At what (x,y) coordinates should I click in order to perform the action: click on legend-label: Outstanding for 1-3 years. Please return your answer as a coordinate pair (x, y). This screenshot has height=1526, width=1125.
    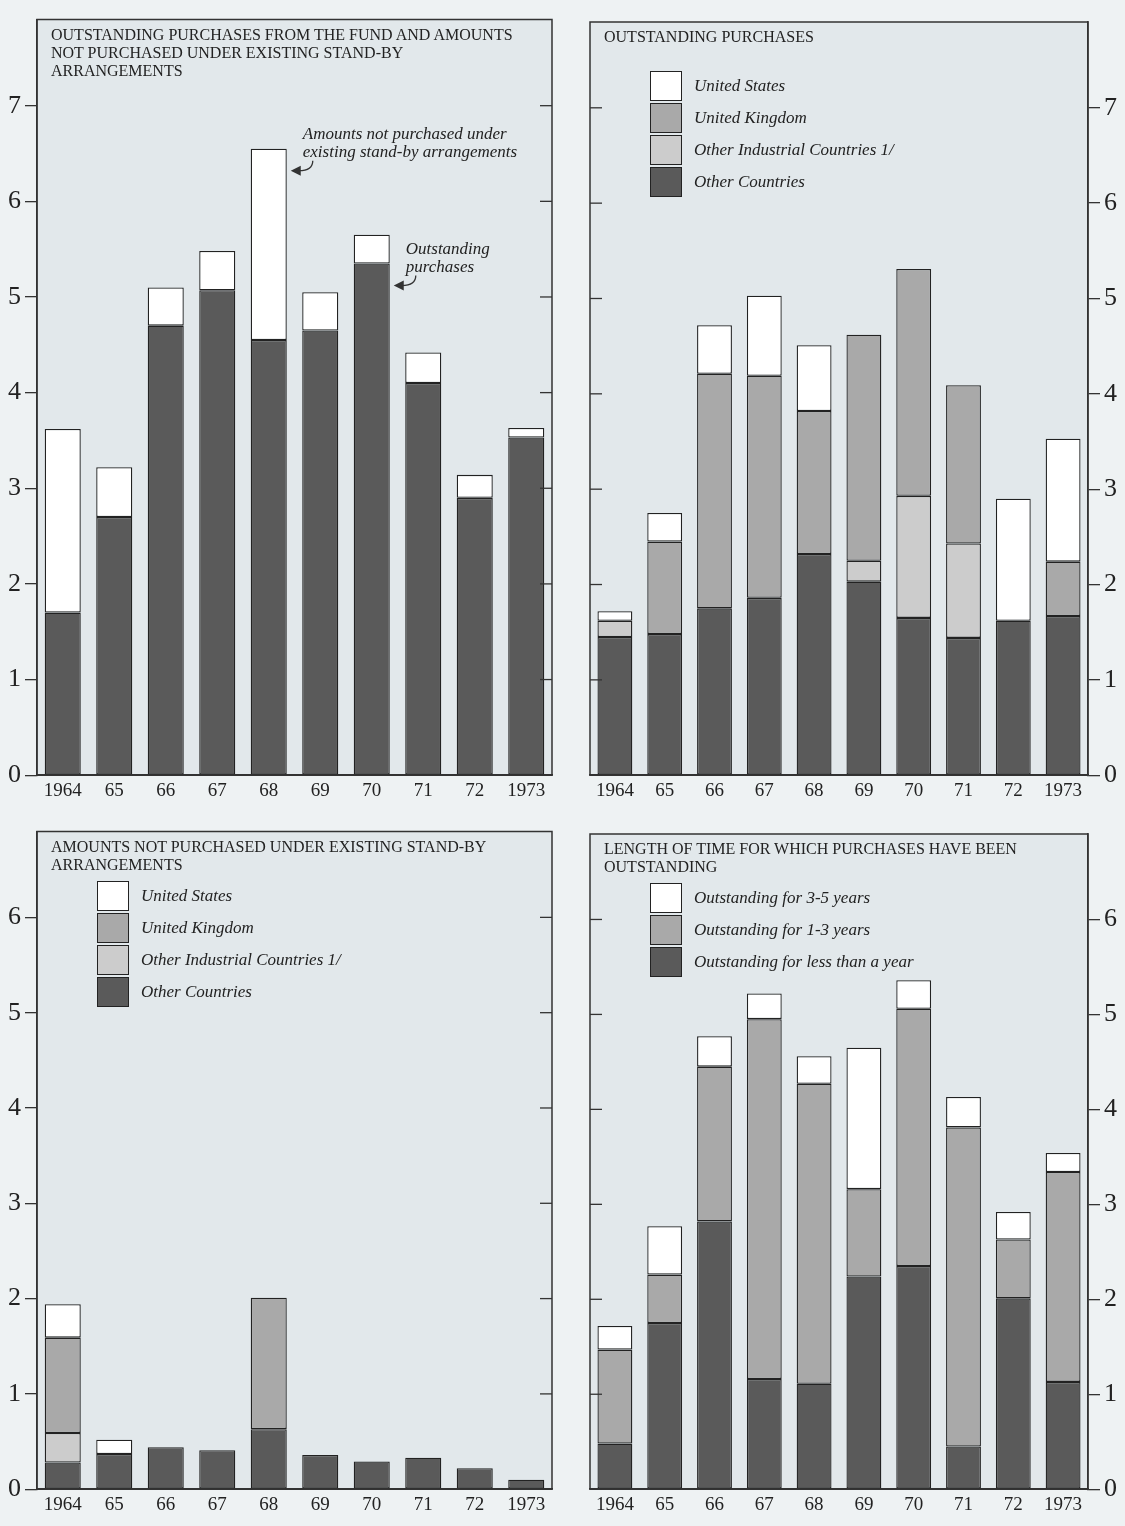
    Looking at the image, I should click on (782, 930).